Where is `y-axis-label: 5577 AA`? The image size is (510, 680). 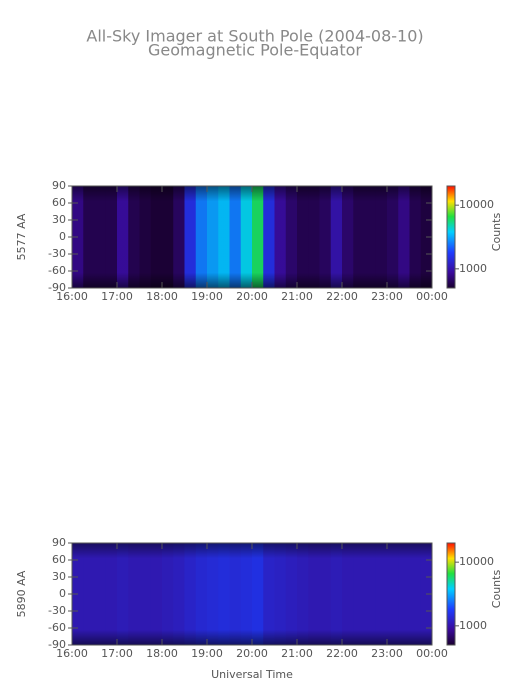
y-axis-label: 5577 AA is located at coordinates (21, 236).